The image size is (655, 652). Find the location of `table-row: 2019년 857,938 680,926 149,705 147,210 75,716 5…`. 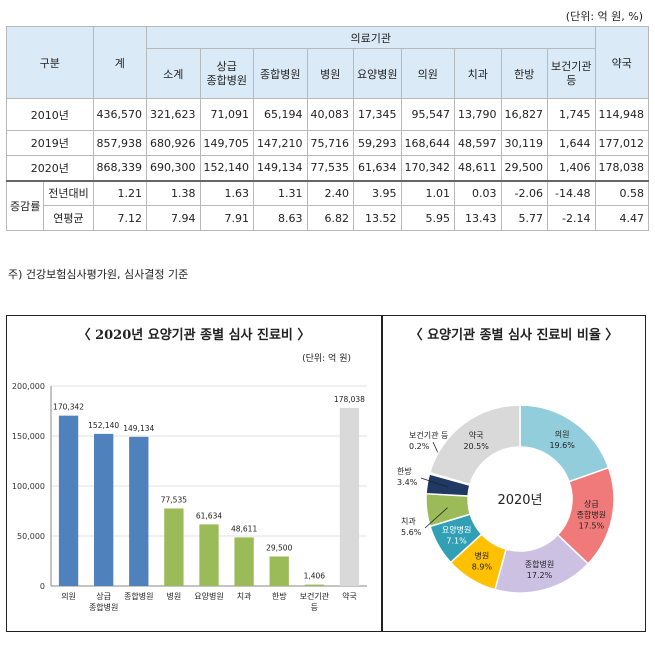

table-row: 2019년 857,938 680,926 149,705 147,210 75,716 5… is located at coordinates (327, 143).